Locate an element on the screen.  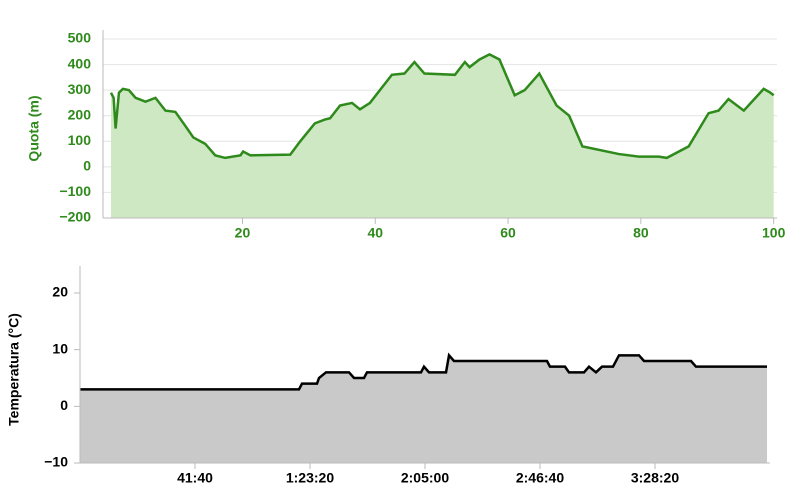
line is located at coordinates (424, 371).